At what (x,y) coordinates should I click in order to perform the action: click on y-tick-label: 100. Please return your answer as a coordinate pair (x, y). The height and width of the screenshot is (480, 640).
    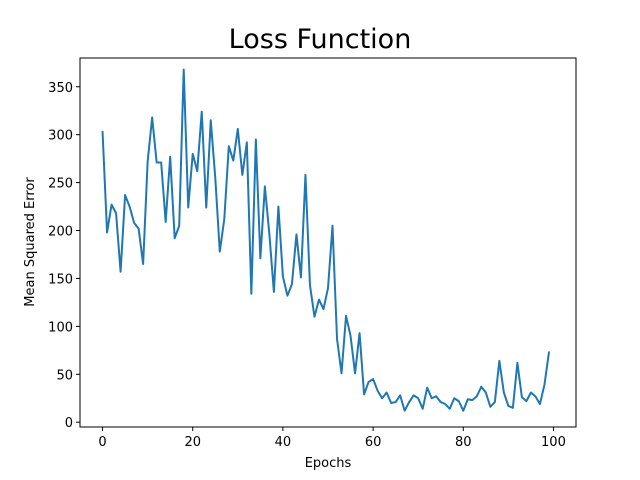
    Looking at the image, I should click on (60, 327).